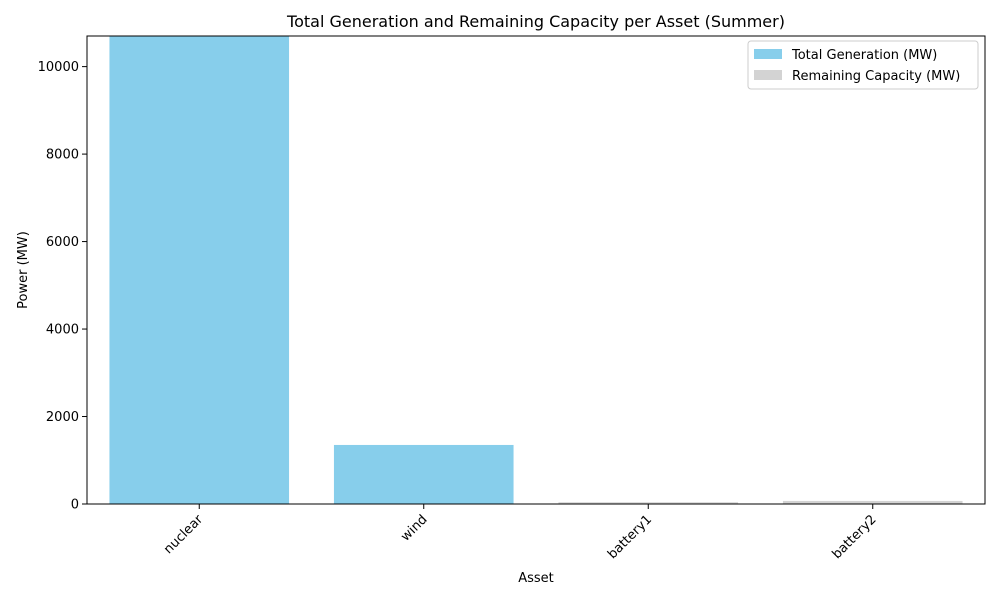 This screenshot has width=1000, height=604. Describe the element at coordinates (864, 55) in the screenshot. I see `legend-label: Total Generation (MW)` at that location.